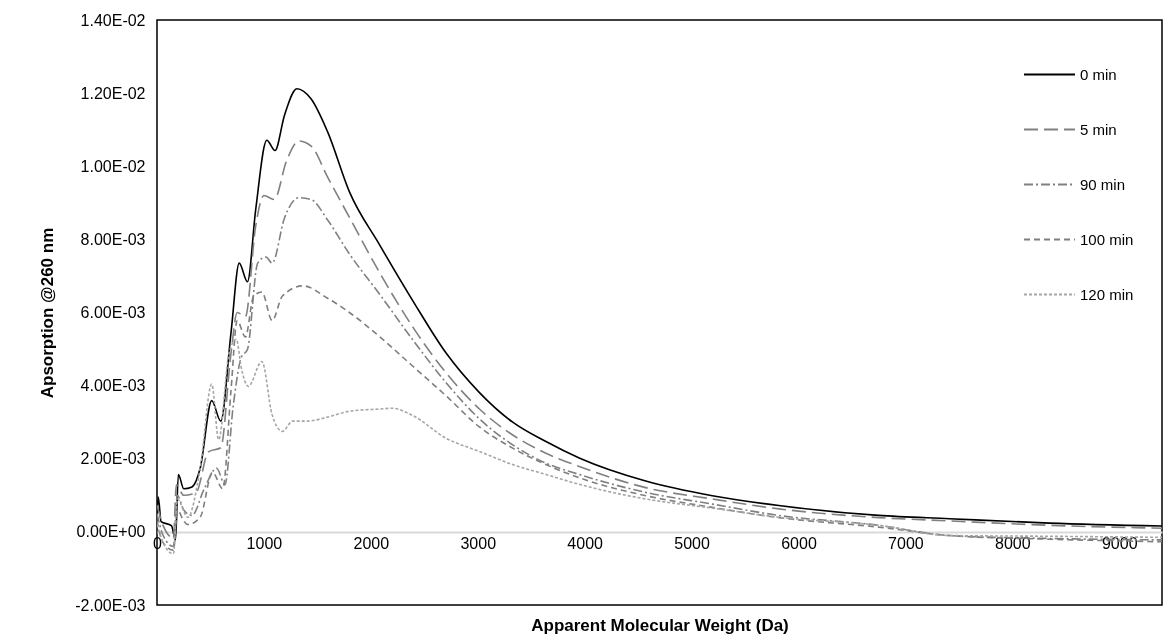  Describe the element at coordinates (1107, 239) in the screenshot. I see `legend-label: 100 min` at that location.